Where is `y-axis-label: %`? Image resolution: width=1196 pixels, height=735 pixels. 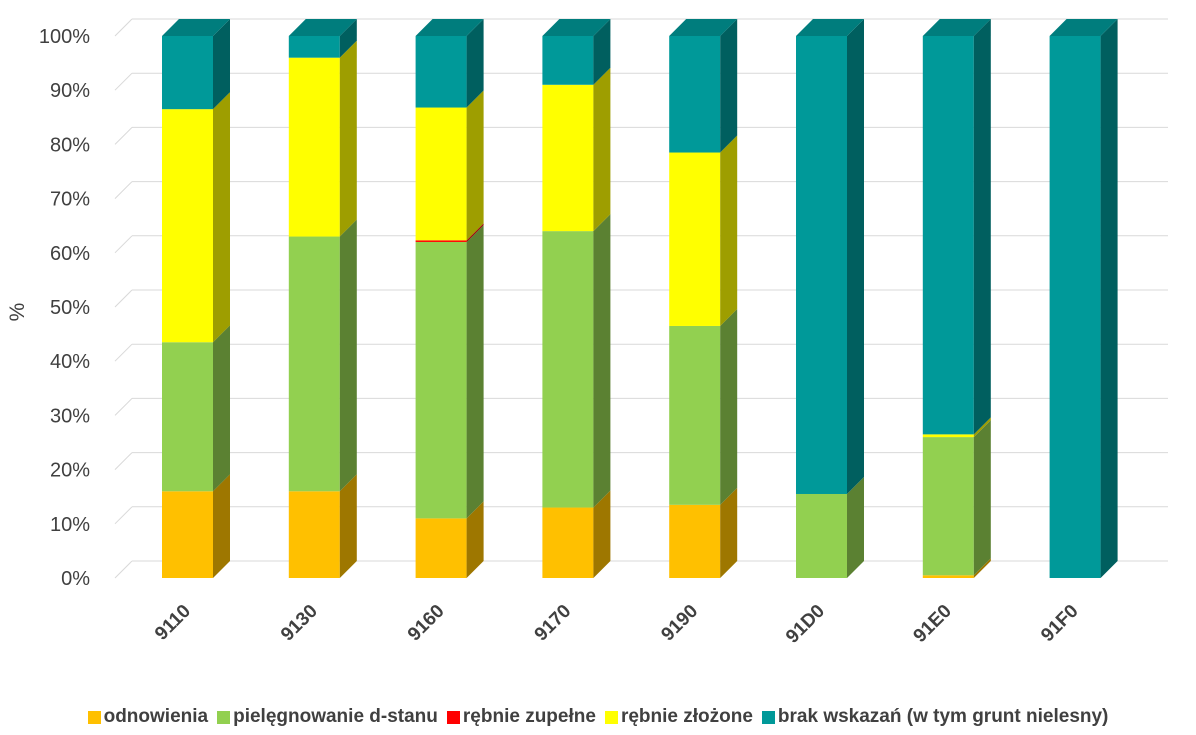 y-axis-label: % is located at coordinates (17, 312).